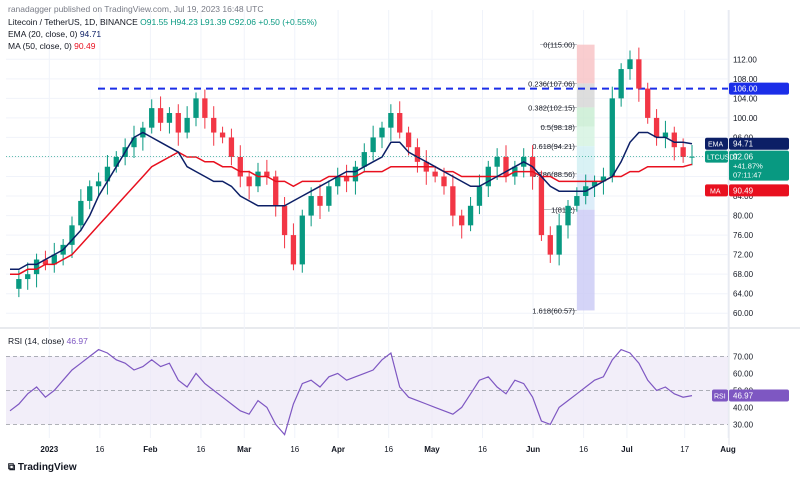 The width and height of the screenshot is (800, 479). What do you see at coordinates (553, 310) in the screenshot?
I see `fib-level-label: 1.618(60.57)` at bounding box center [553, 310].